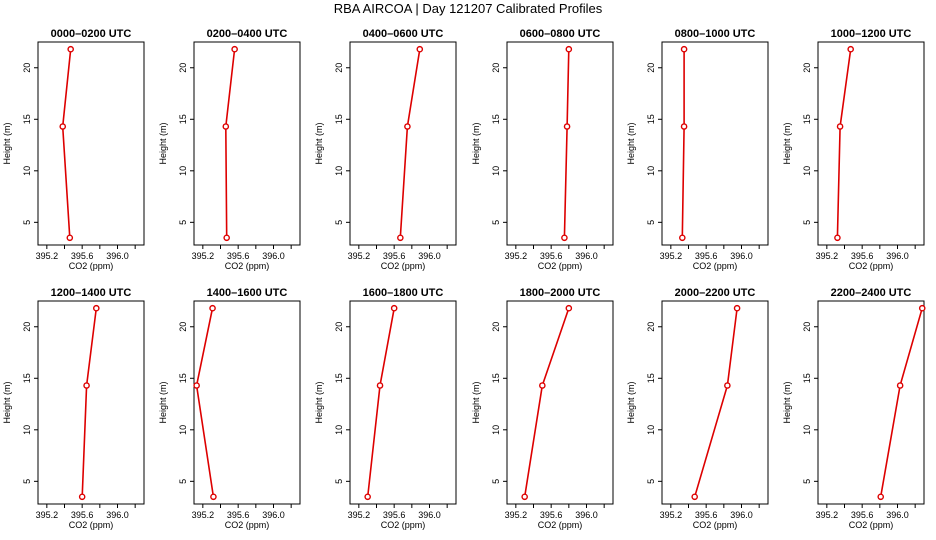  What do you see at coordinates (715, 34) in the screenshot?
I see `panel-5-title: 0800–1000 UTC` at bounding box center [715, 34].